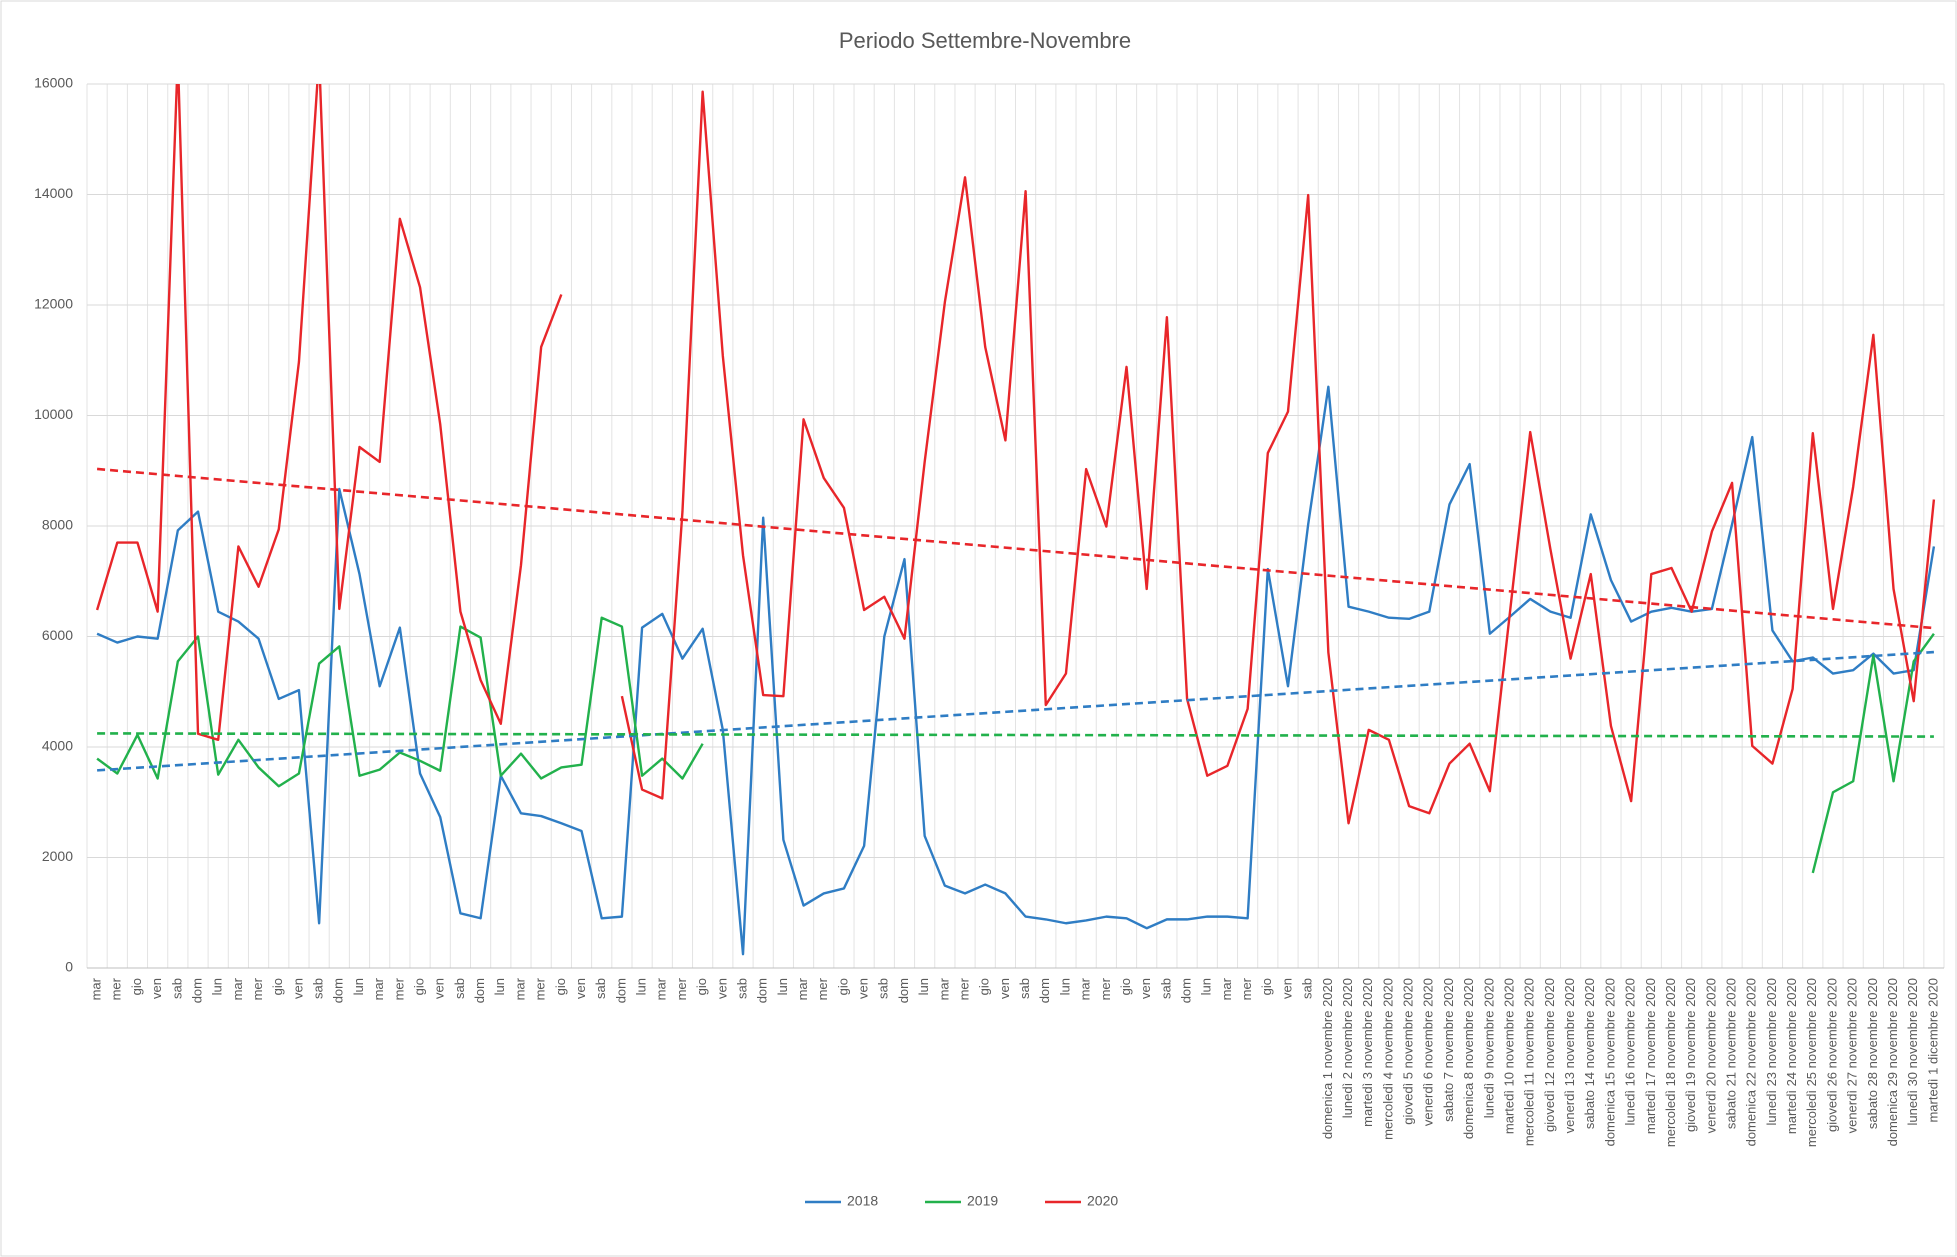 The height and width of the screenshot is (1257, 1957). Describe the element at coordinates (1508, 1056) in the screenshot. I see `x-tick-label: martedì 10 novembre 2020` at that location.